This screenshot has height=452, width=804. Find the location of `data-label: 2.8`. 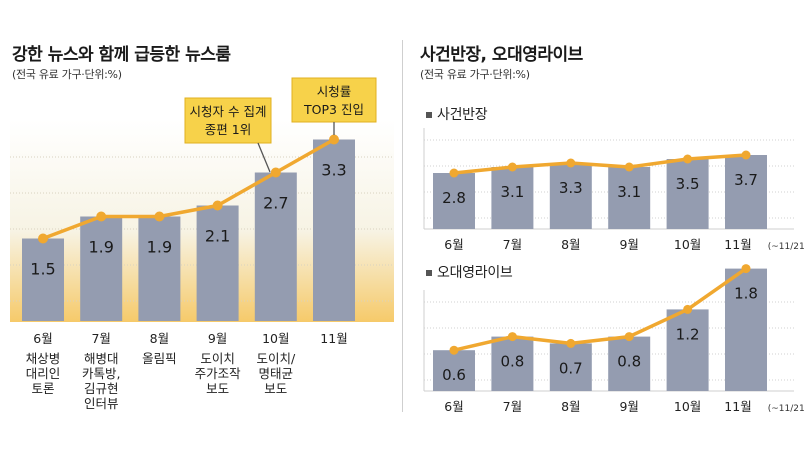

data-label: 2.8 is located at coordinates (454, 198).